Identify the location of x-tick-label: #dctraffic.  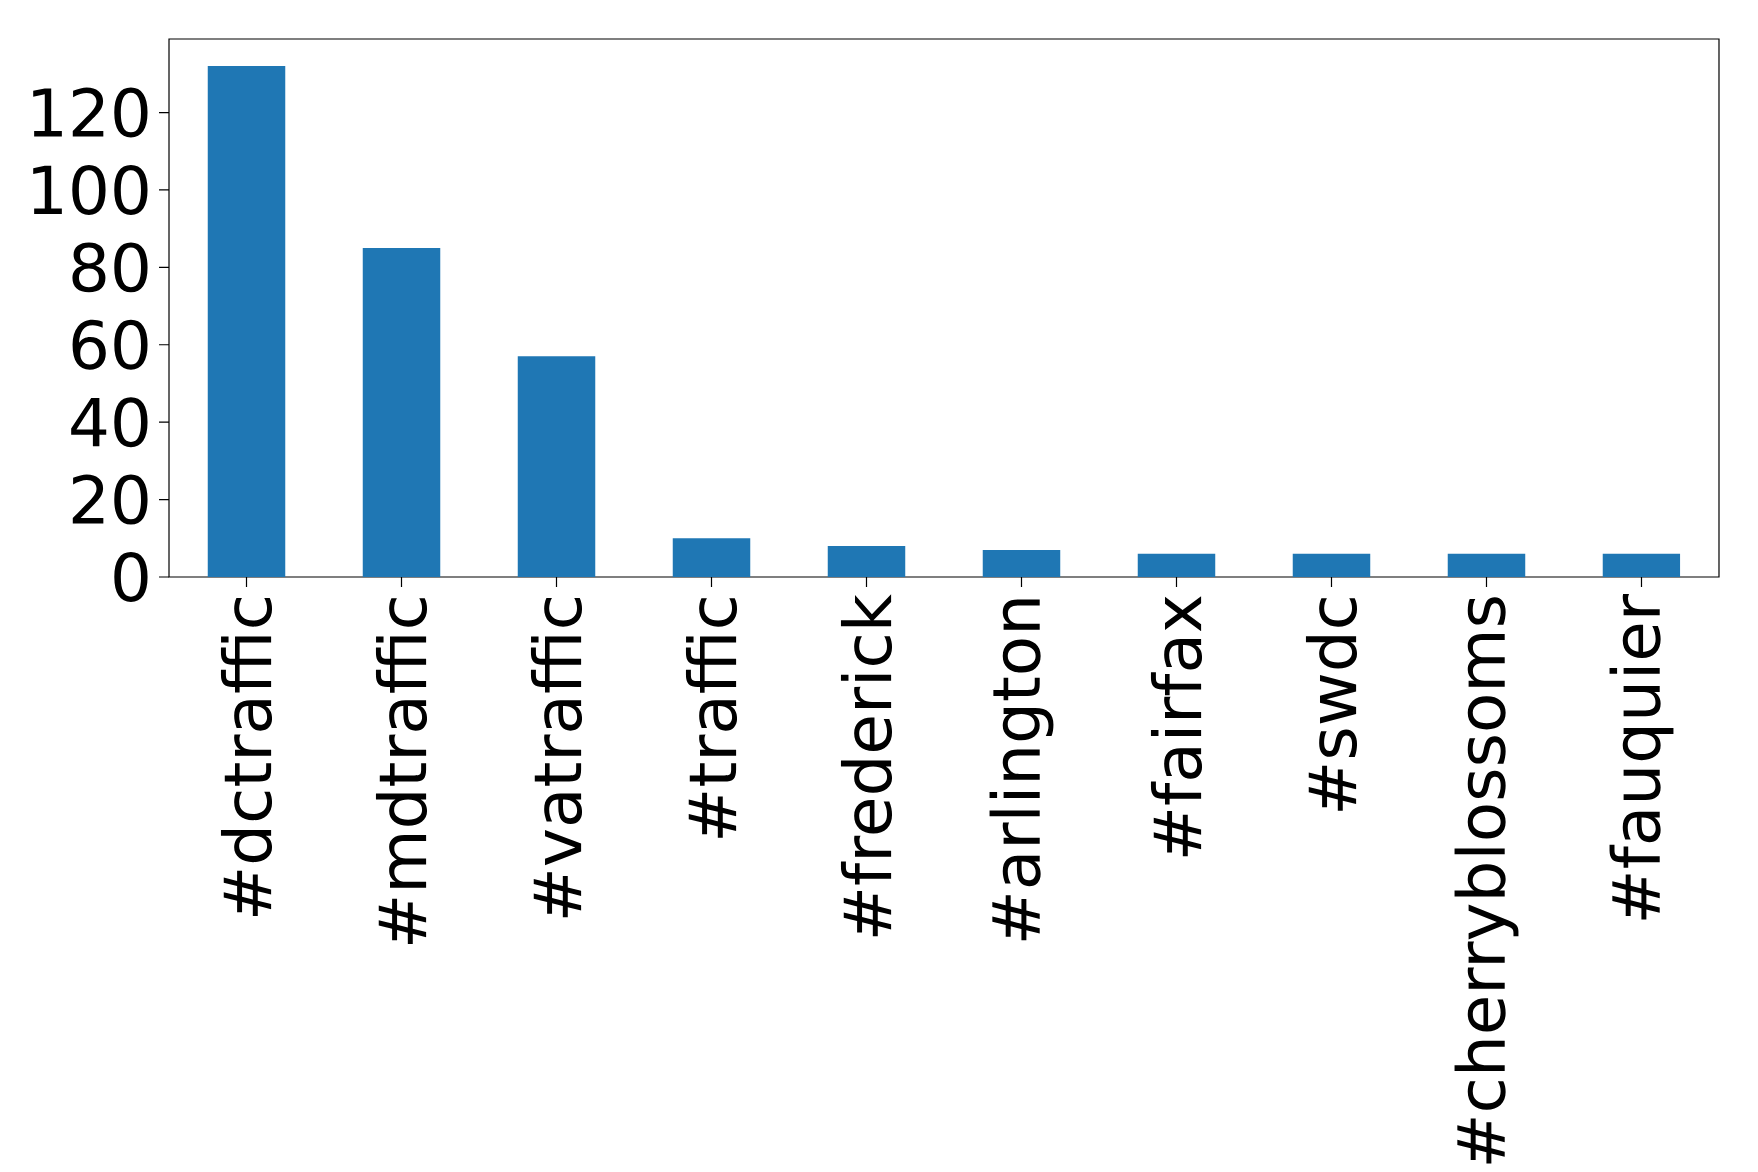
(246, 757).